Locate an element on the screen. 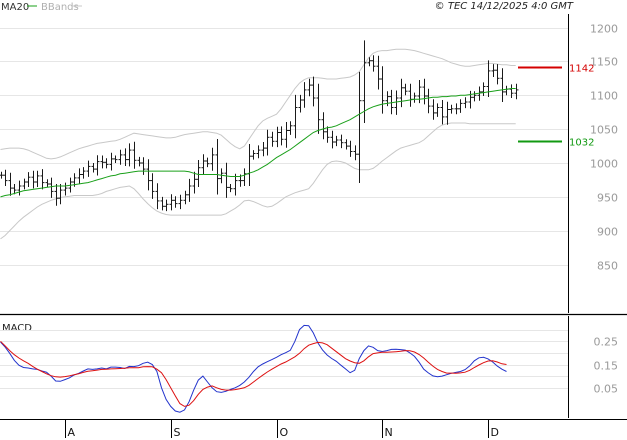 Image resolution: width=627 pixels, height=440 pixels. legend-ma-label: MA20 is located at coordinates (15, 7).